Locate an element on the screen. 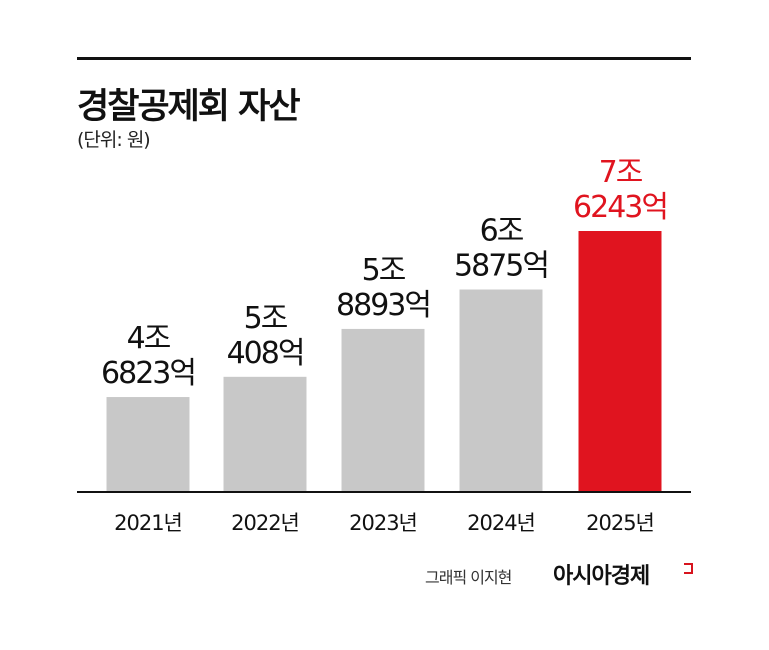  data-label: 5875억 is located at coordinates (501, 266).